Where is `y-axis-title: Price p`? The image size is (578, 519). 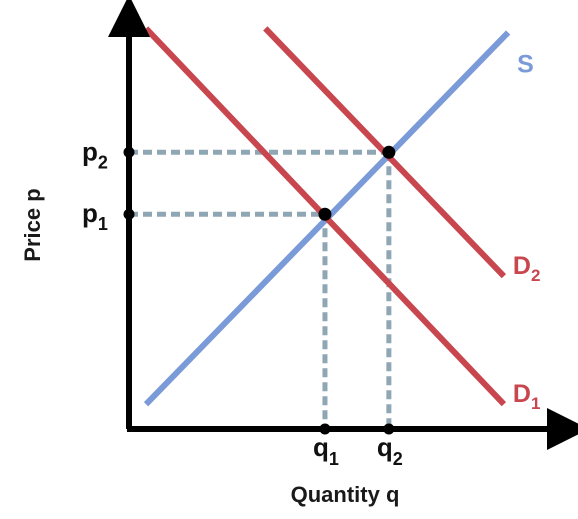
y-axis-title: Price p is located at coordinates (32, 224).